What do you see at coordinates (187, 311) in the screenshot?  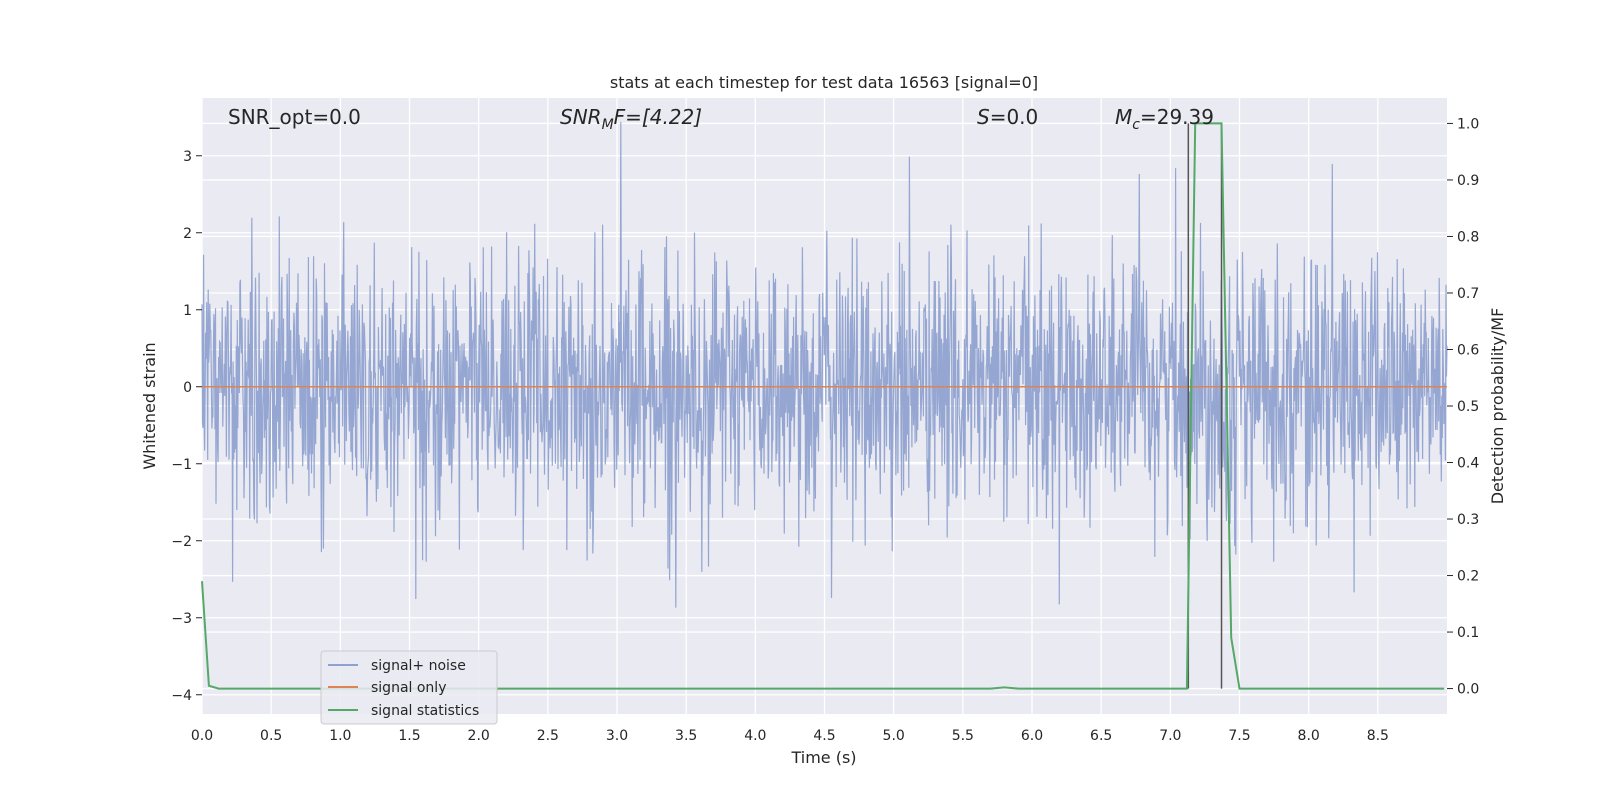 I see `y-tick-label-left: 1` at bounding box center [187, 311].